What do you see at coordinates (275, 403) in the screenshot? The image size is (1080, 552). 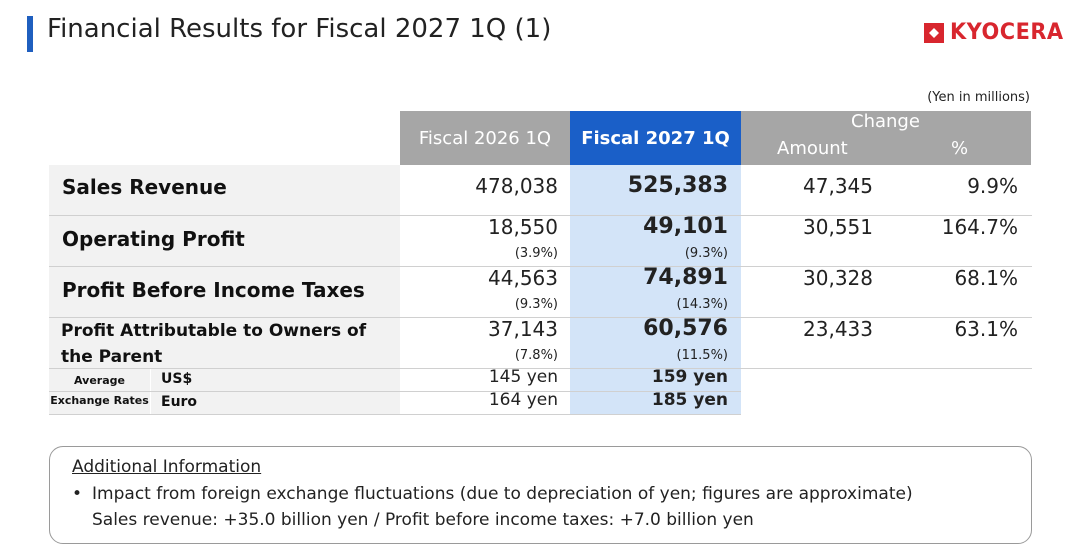 I see `fx-currency-euro: Euro` at bounding box center [275, 403].